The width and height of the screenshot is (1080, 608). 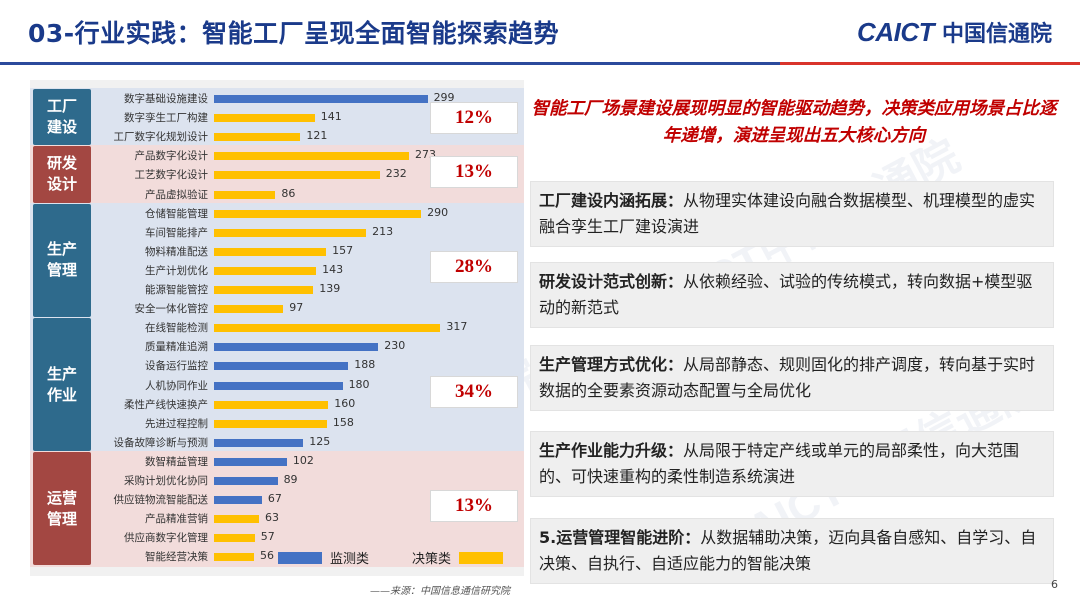 What do you see at coordinates (474, 267) in the screenshot?
I see `group-share-badge: 28%` at bounding box center [474, 267].